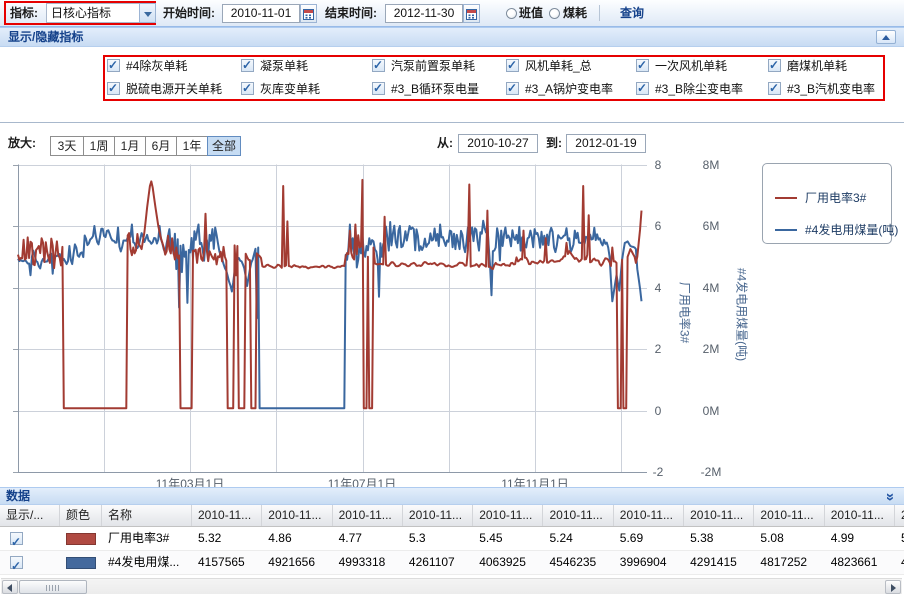 This screenshot has width=904, height=598. Describe the element at coordinates (886, 37) in the screenshot. I see `collapse-panel-button` at that location.